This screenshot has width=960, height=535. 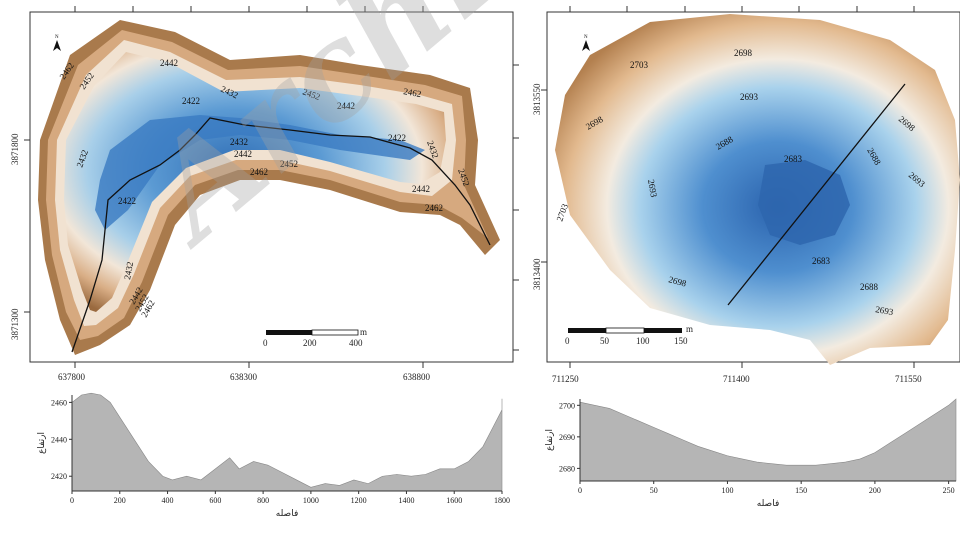 I want to click on x-tick-label: 637800, so click(x=72, y=376).